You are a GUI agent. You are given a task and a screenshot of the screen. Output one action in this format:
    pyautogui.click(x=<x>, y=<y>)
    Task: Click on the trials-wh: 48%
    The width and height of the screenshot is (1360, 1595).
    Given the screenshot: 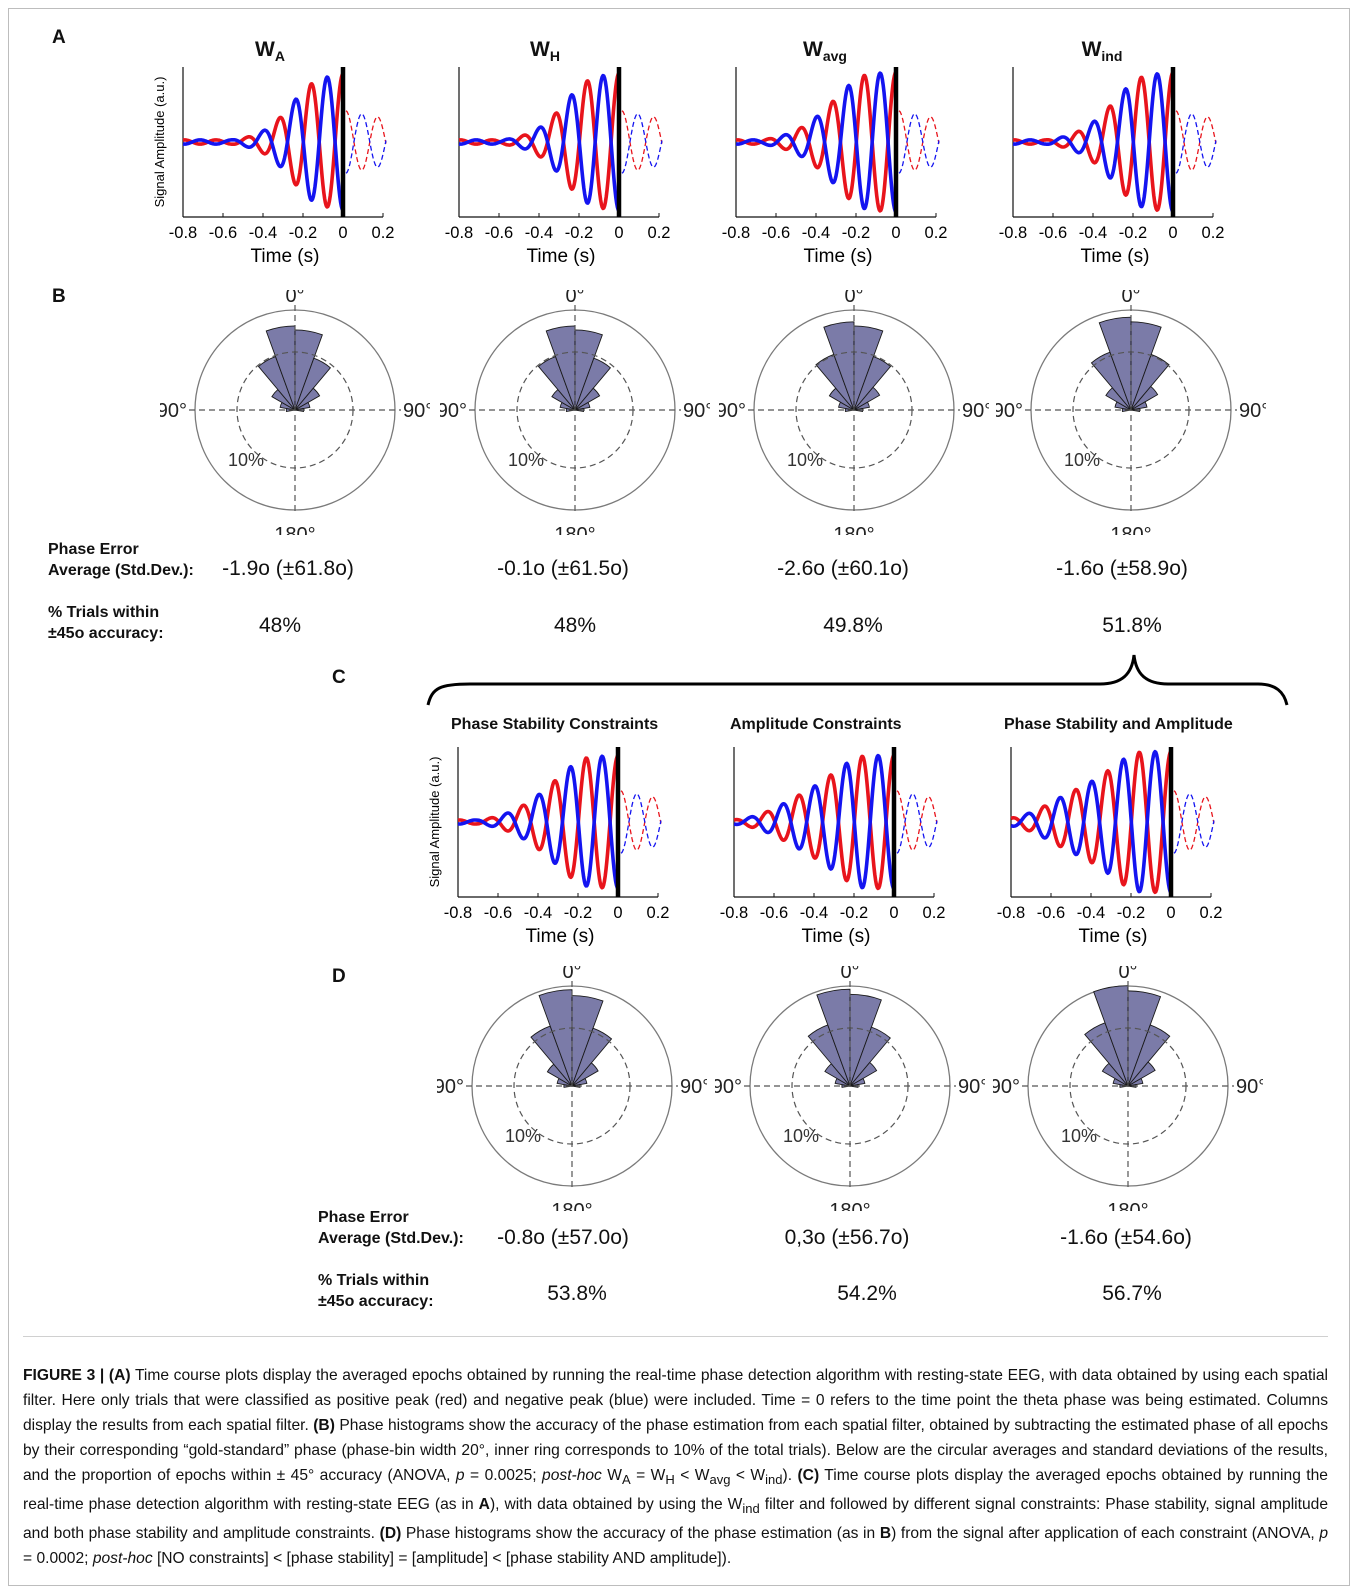 What is the action you would take?
    pyautogui.click(x=575, y=625)
    